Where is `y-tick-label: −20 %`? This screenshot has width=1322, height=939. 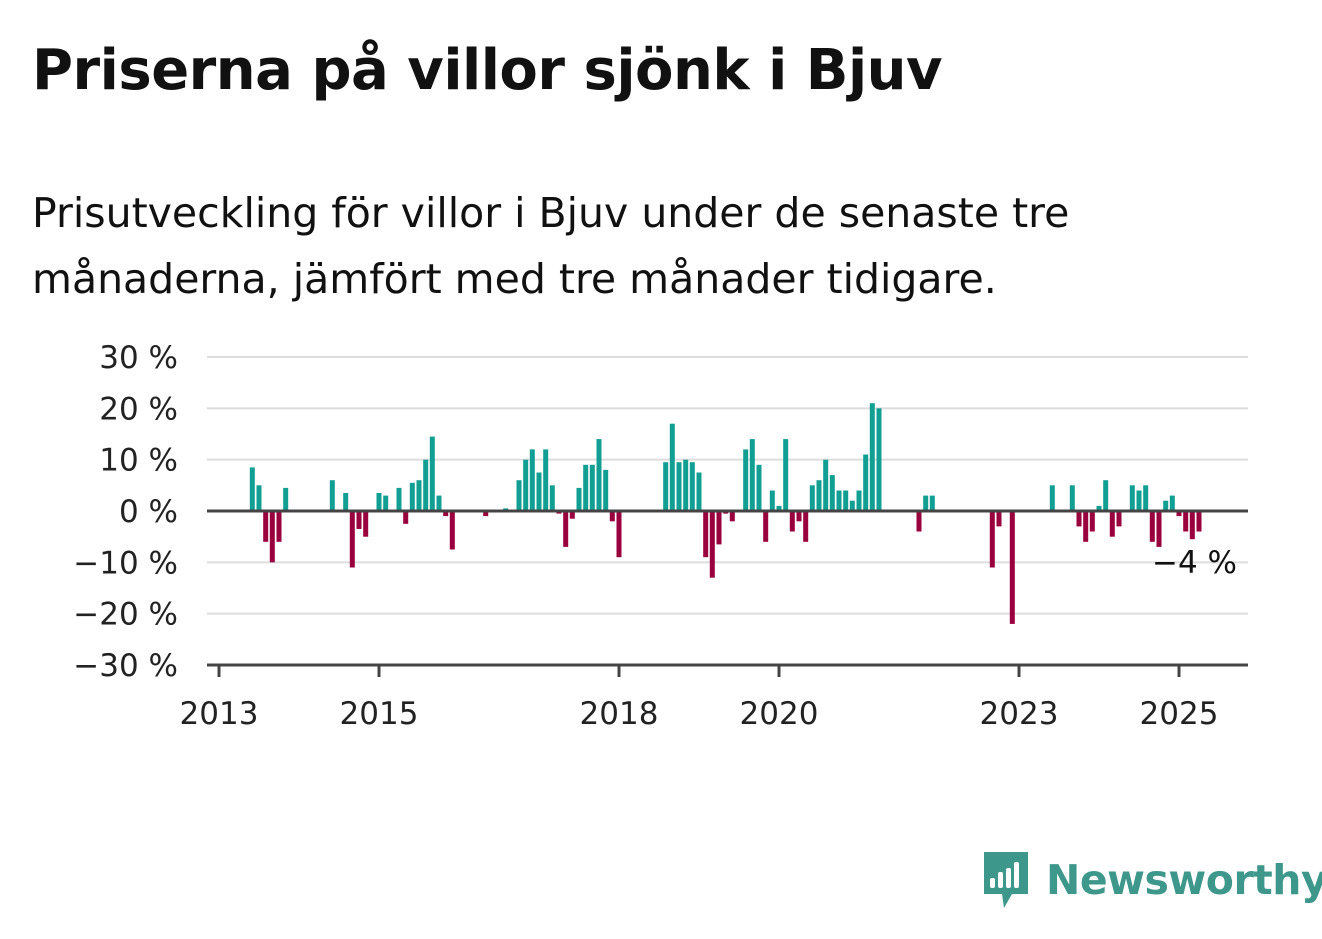
y-tick-label: −20 % is located at coordinates (125, 615).